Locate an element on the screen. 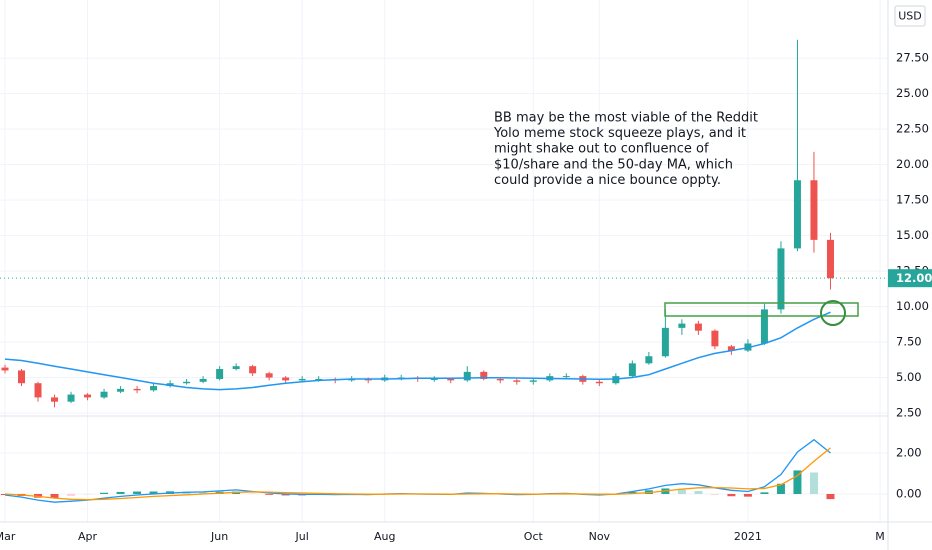 This screenshot has height=550, width=932. currency-box is located at coordinates (910, 16).